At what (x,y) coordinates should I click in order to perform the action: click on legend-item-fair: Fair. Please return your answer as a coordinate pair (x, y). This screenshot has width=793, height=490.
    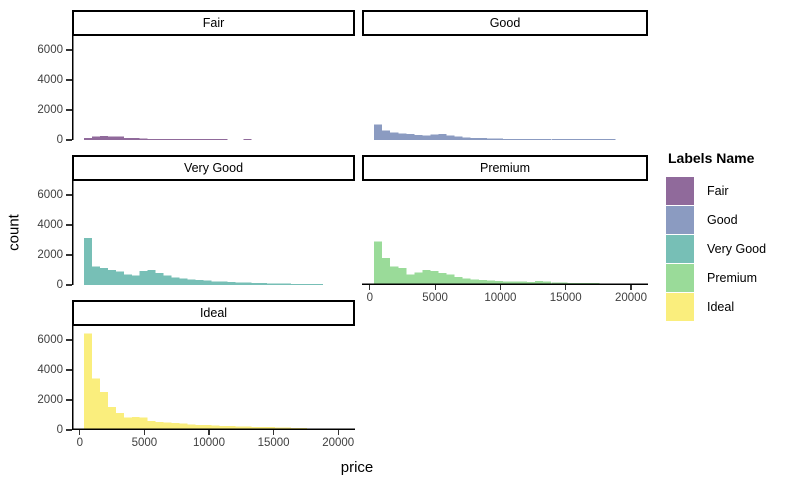
    Looking at the image, I should click on (727, 190).